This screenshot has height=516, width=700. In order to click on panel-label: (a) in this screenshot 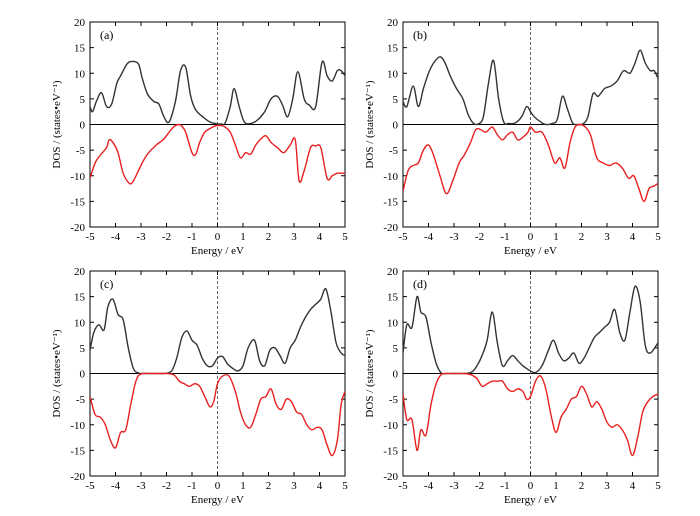, I will do `click(106, 35)`.